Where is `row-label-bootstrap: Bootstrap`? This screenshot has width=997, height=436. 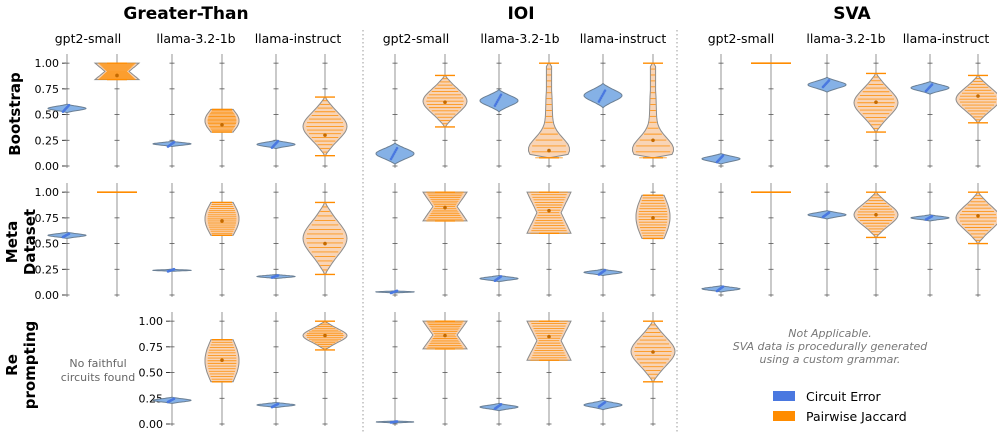
row-label-bootstrap: Bootstrap is located at coordinates (15, 114).